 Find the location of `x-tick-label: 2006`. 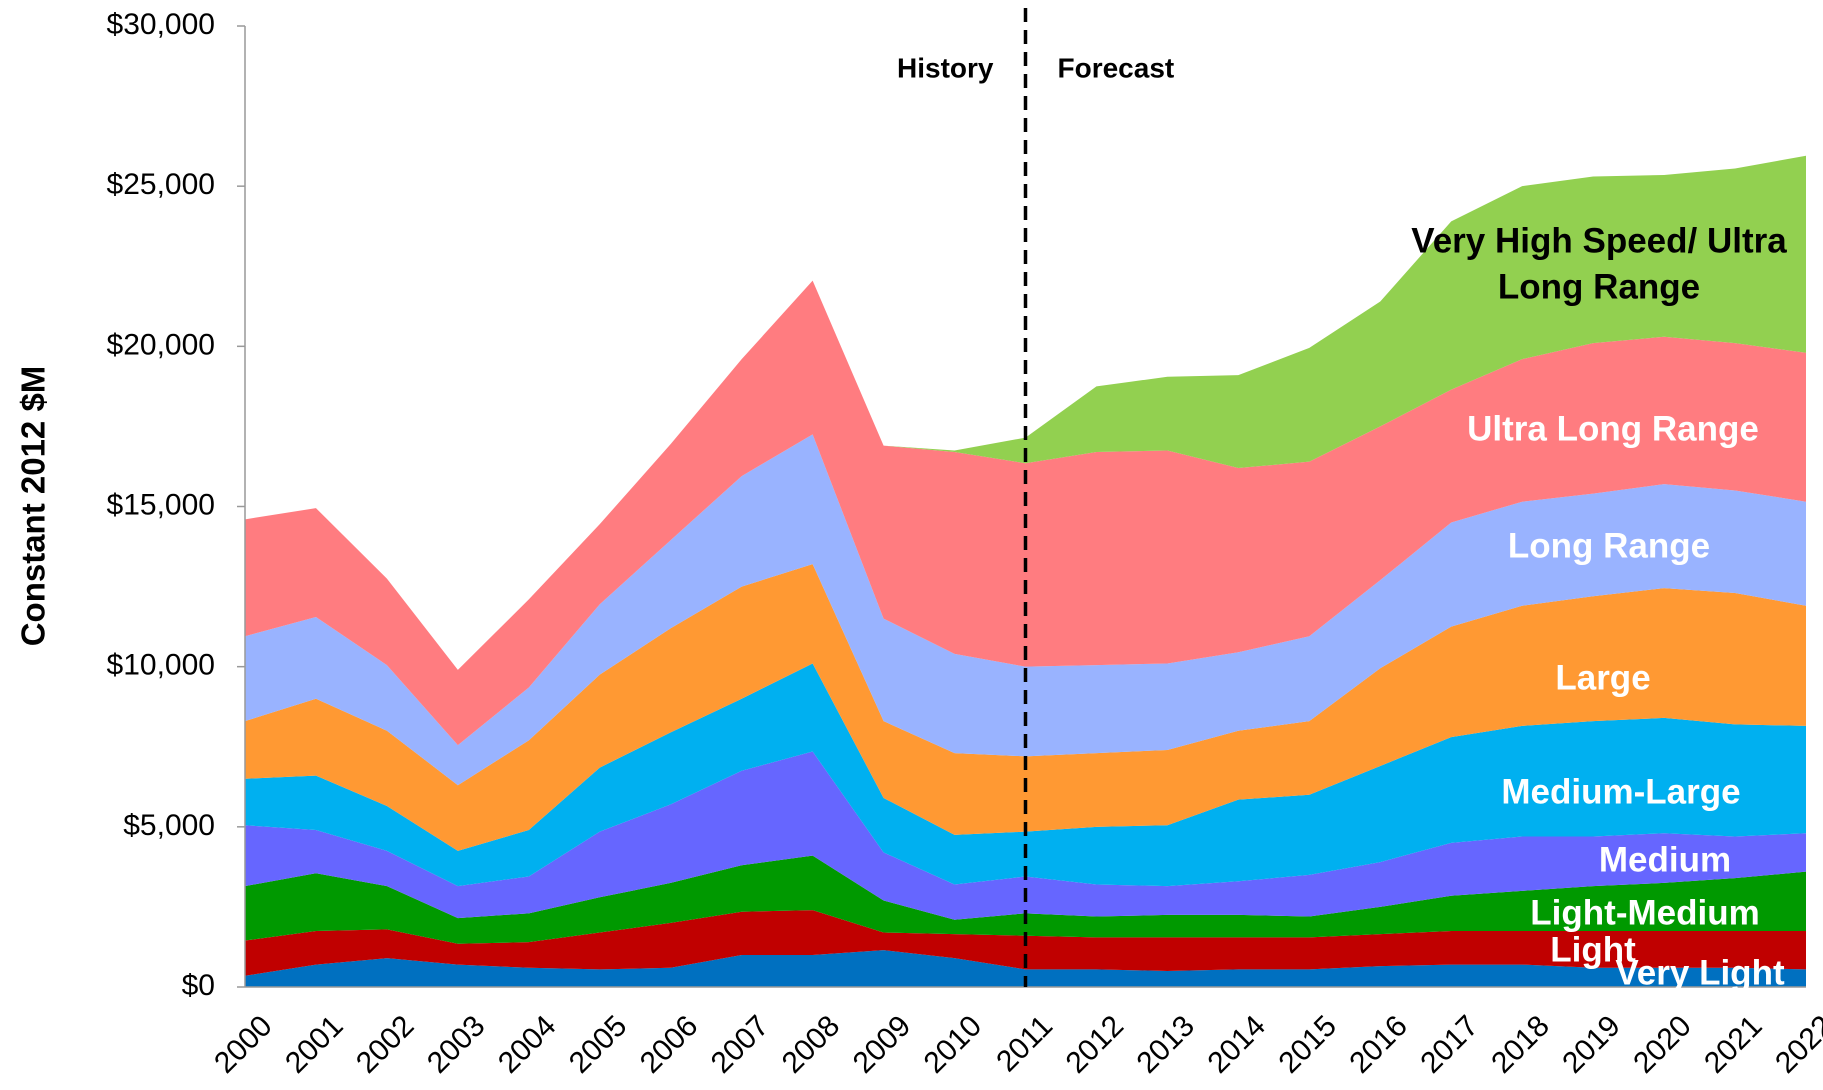

x-tick-label: 2006 is located at coordinates (669, 1044).